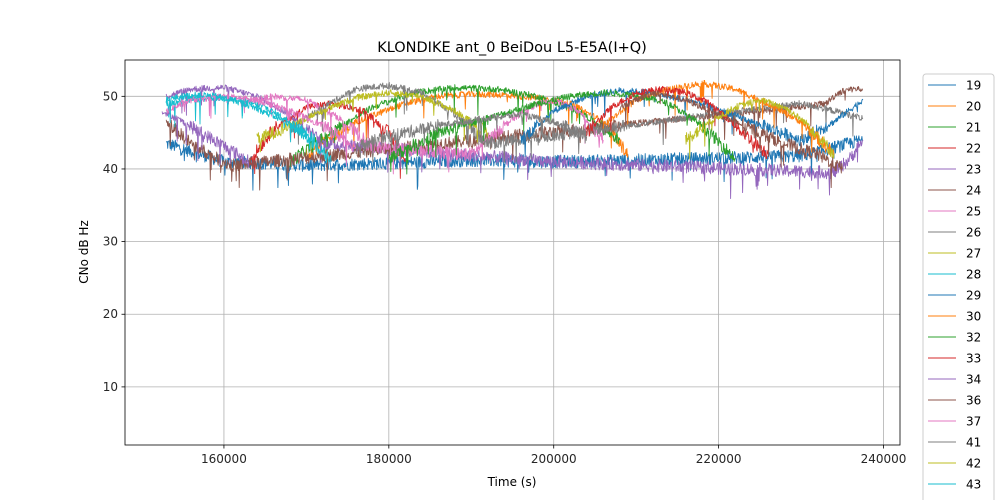 The image size is (1000, 500). What do you see at coordinates (973, 296) in the screenshot?
I see `legend-label: 29` at bounding box center [973, 296].